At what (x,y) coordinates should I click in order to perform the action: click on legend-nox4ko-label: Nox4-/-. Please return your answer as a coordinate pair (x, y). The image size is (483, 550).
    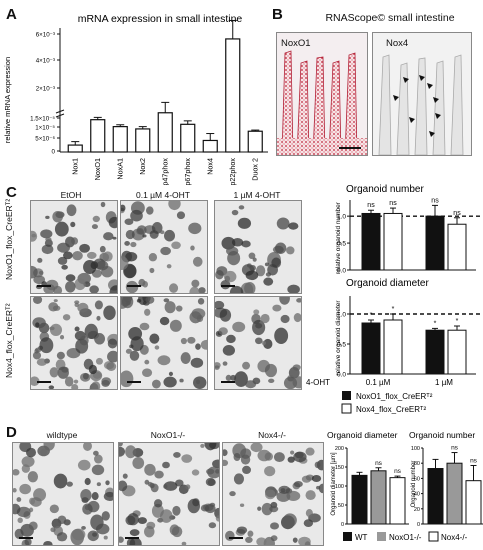
    Looking at the image, I should click on (454, 537).